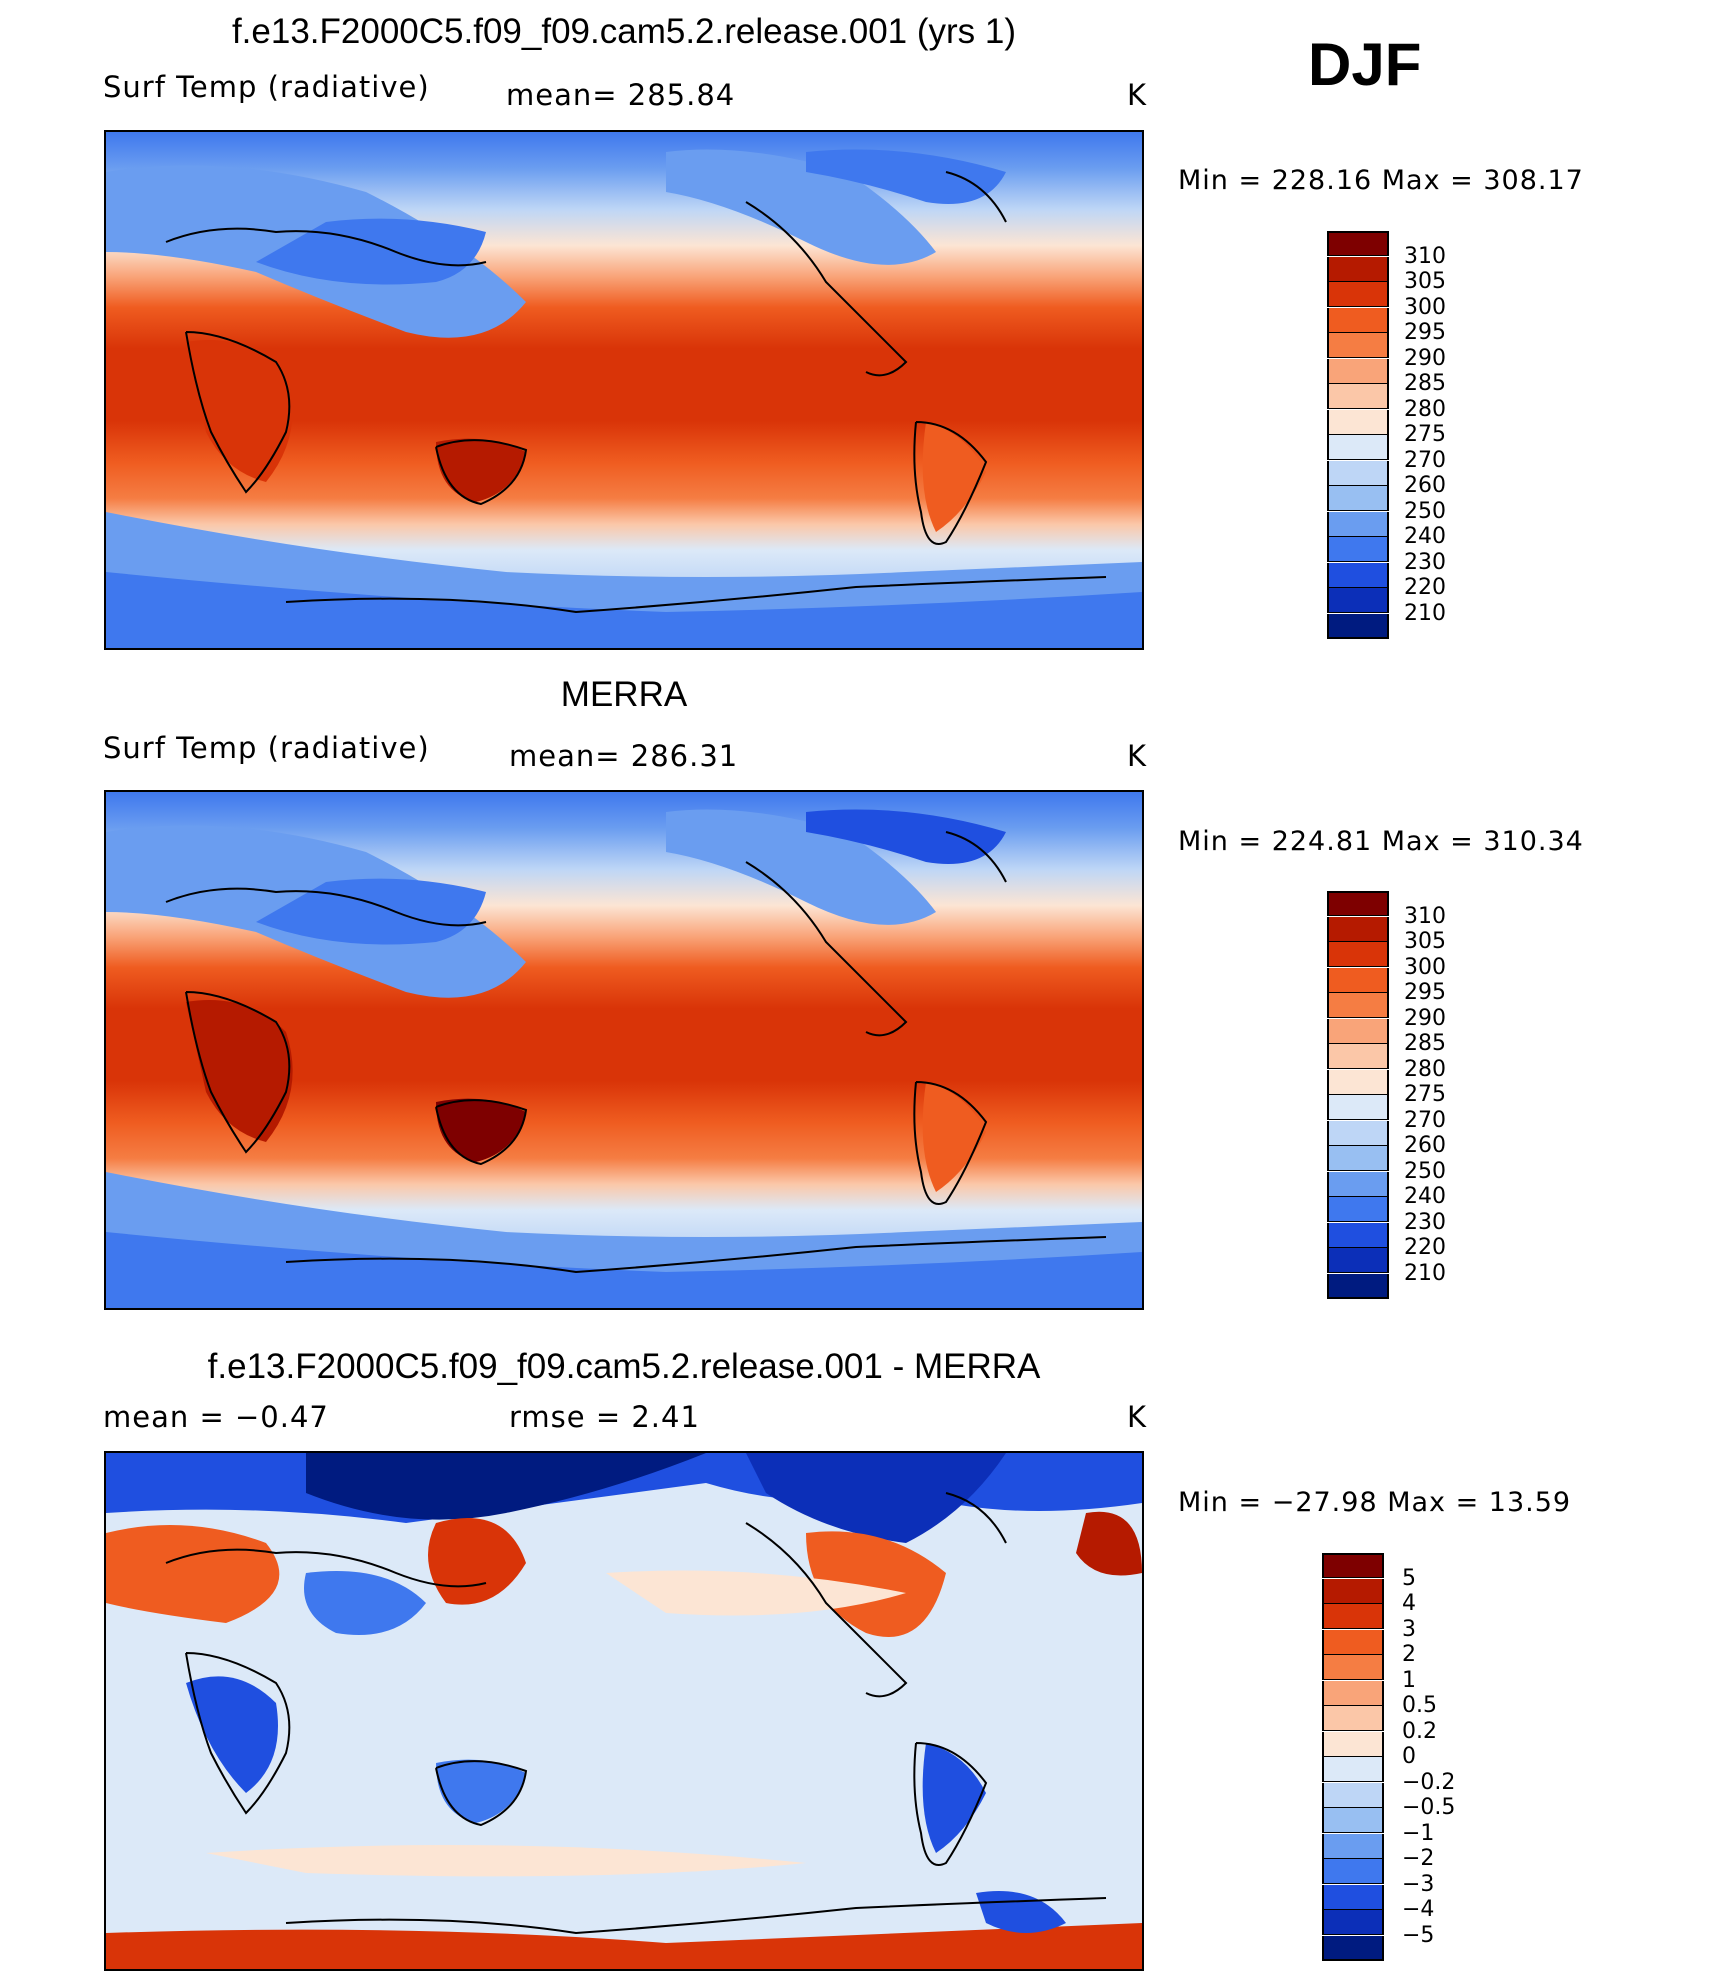  I want to click on panel-model-units: K, so click(1137, 95).